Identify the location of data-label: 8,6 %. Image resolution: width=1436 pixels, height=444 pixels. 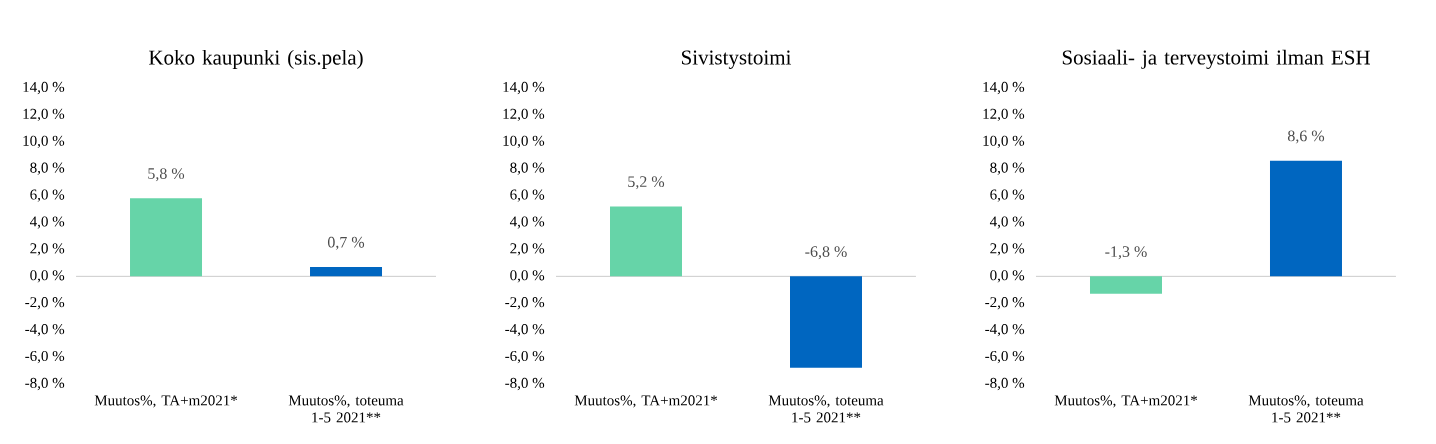
(1306, 137).